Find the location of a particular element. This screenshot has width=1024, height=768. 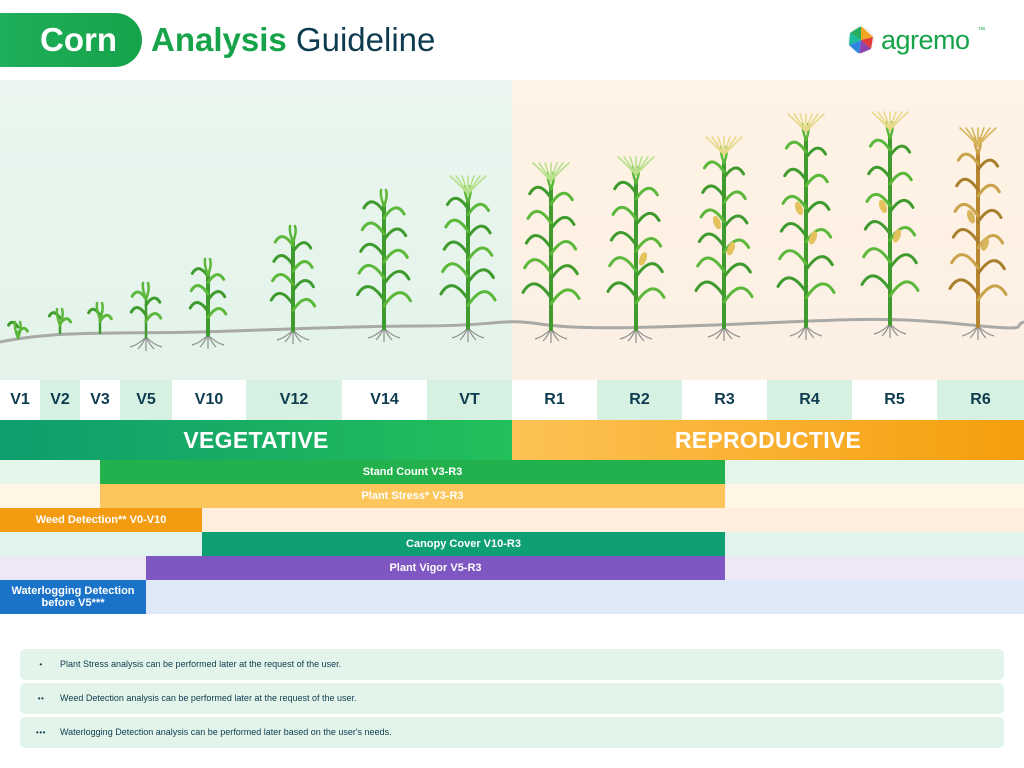

logo-trademark: ™ is located at coordinates (981, 30).